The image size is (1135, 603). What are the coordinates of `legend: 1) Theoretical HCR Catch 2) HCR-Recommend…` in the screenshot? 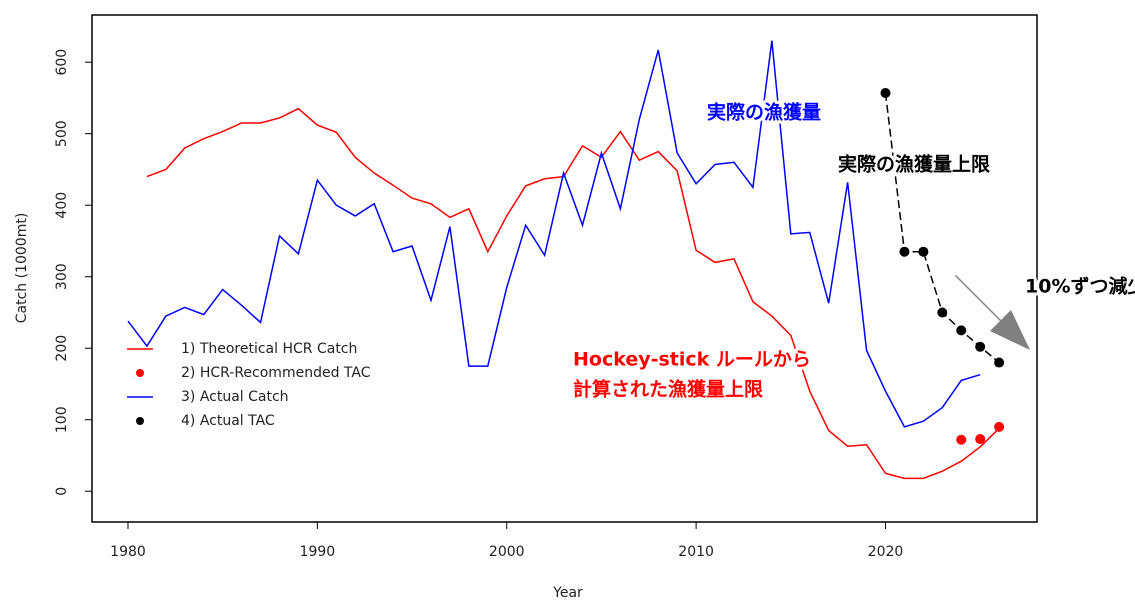 It's located at (249, 385).